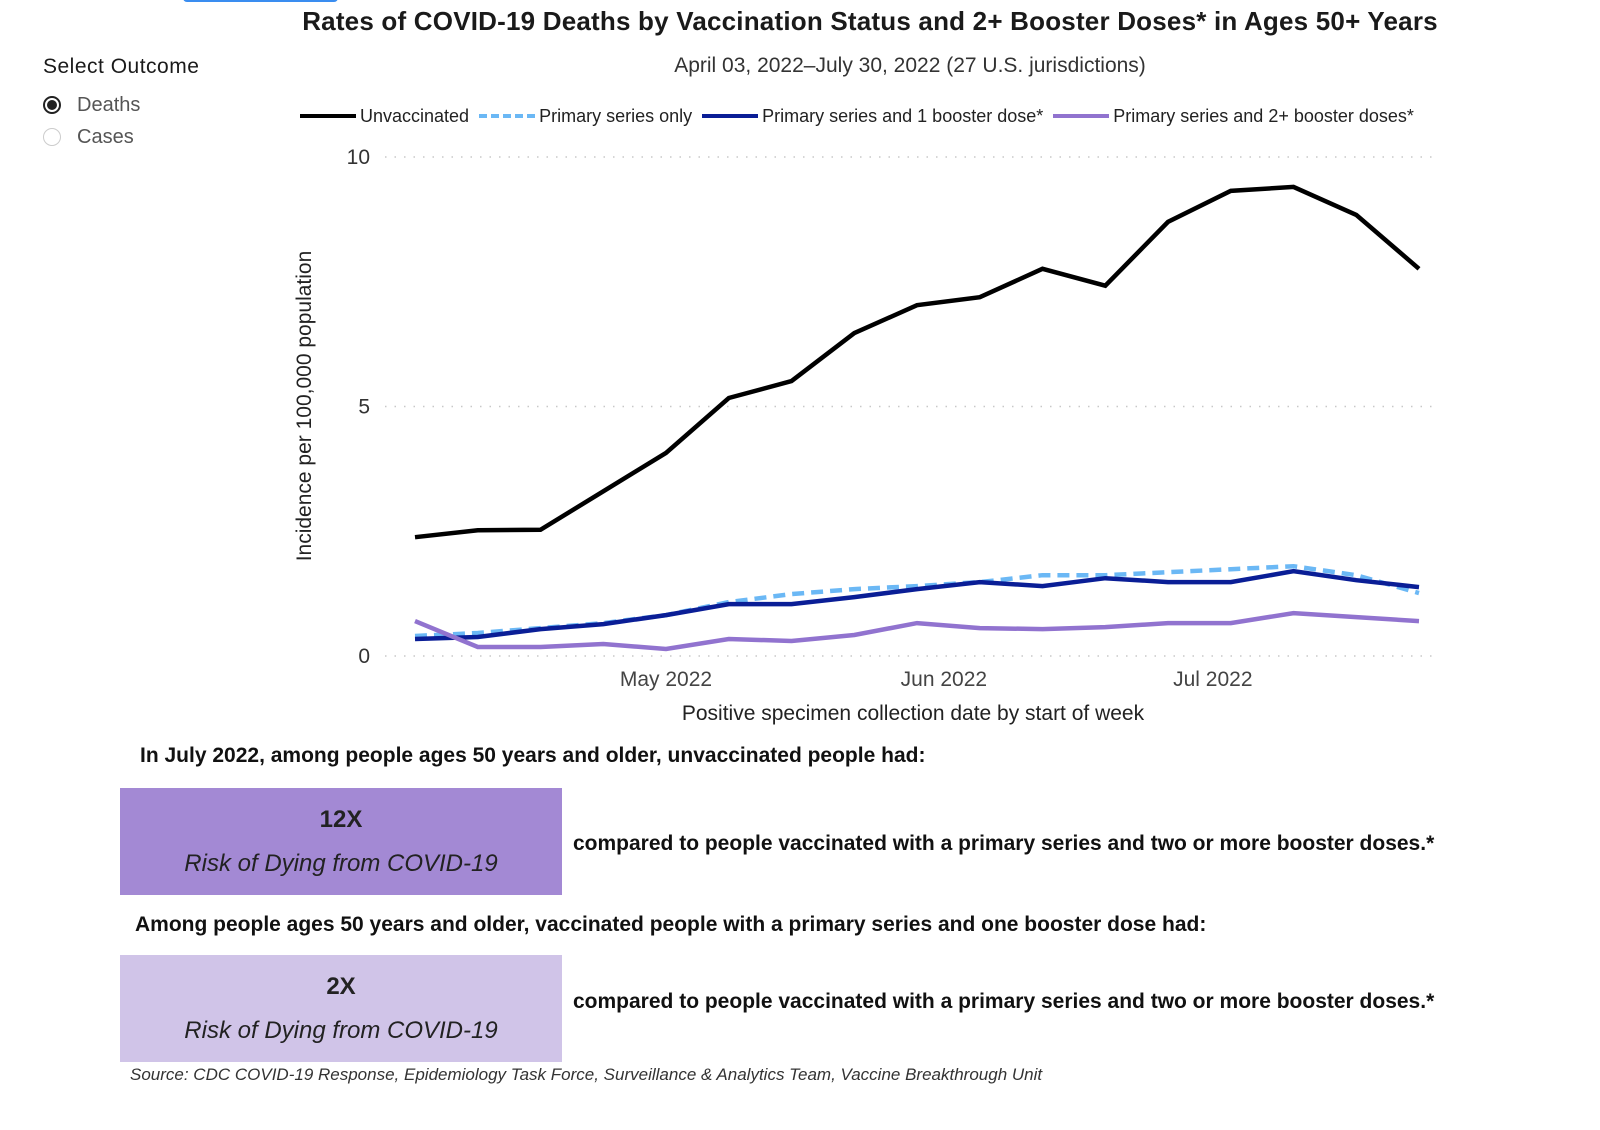  Describe the element at coordinates (415, 115) in the screenshot. I see `legend-label-unvaccinated: Unvaccinated` at that location.